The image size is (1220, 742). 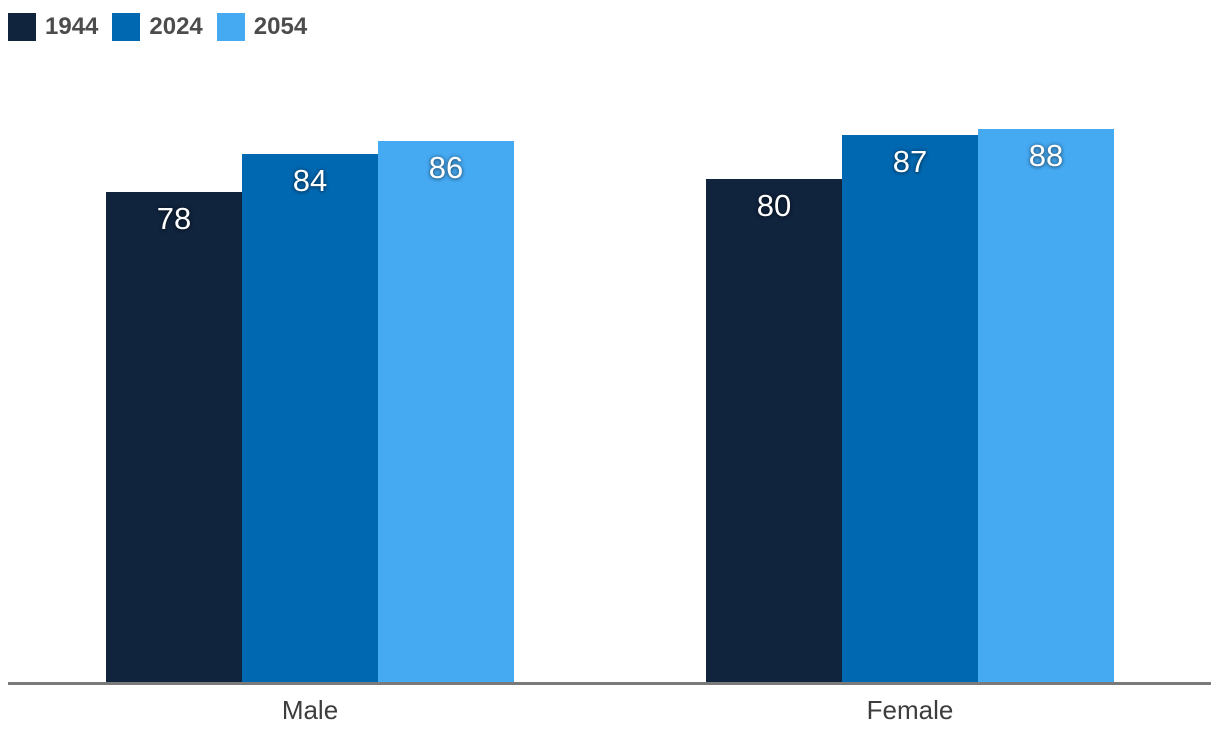 What do you see at coordinates (774, 205) in the screenshot?
I see `bar-value-label: 80` at bounding box center [774, 205].